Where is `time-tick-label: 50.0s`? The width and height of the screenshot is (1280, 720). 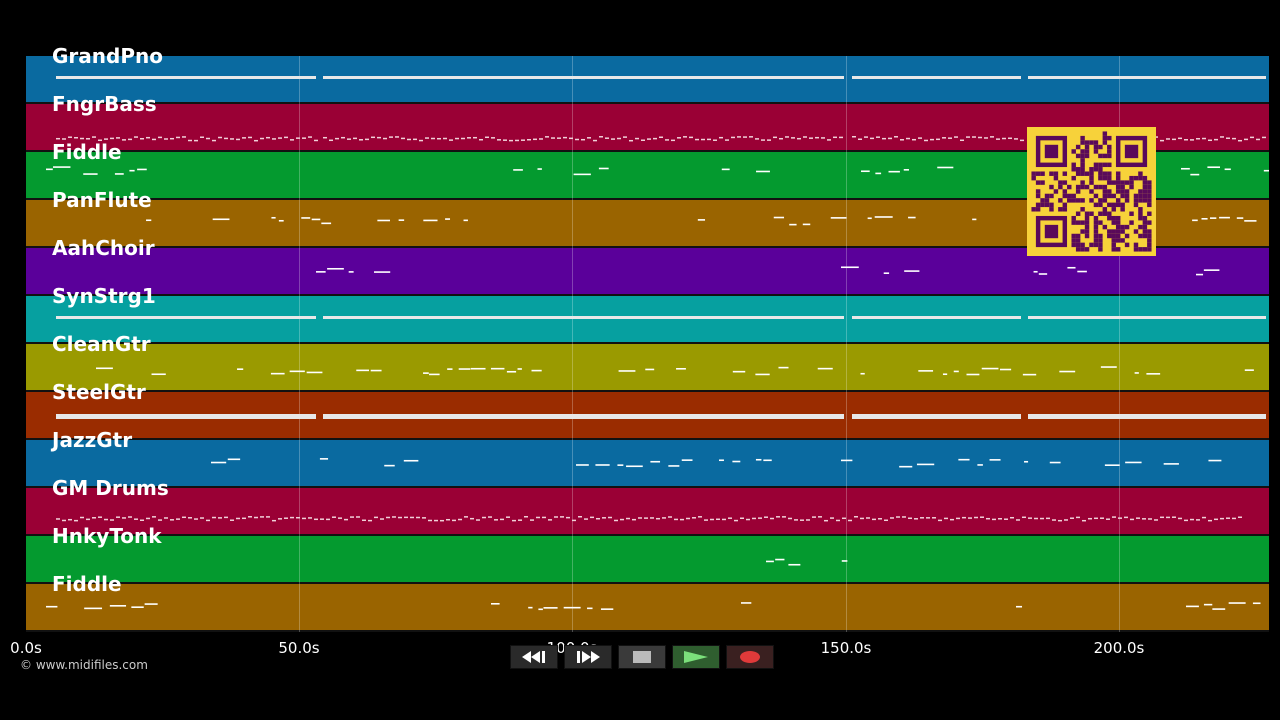
time-tick-label: 50.0s is located at coordinates (299, 648).